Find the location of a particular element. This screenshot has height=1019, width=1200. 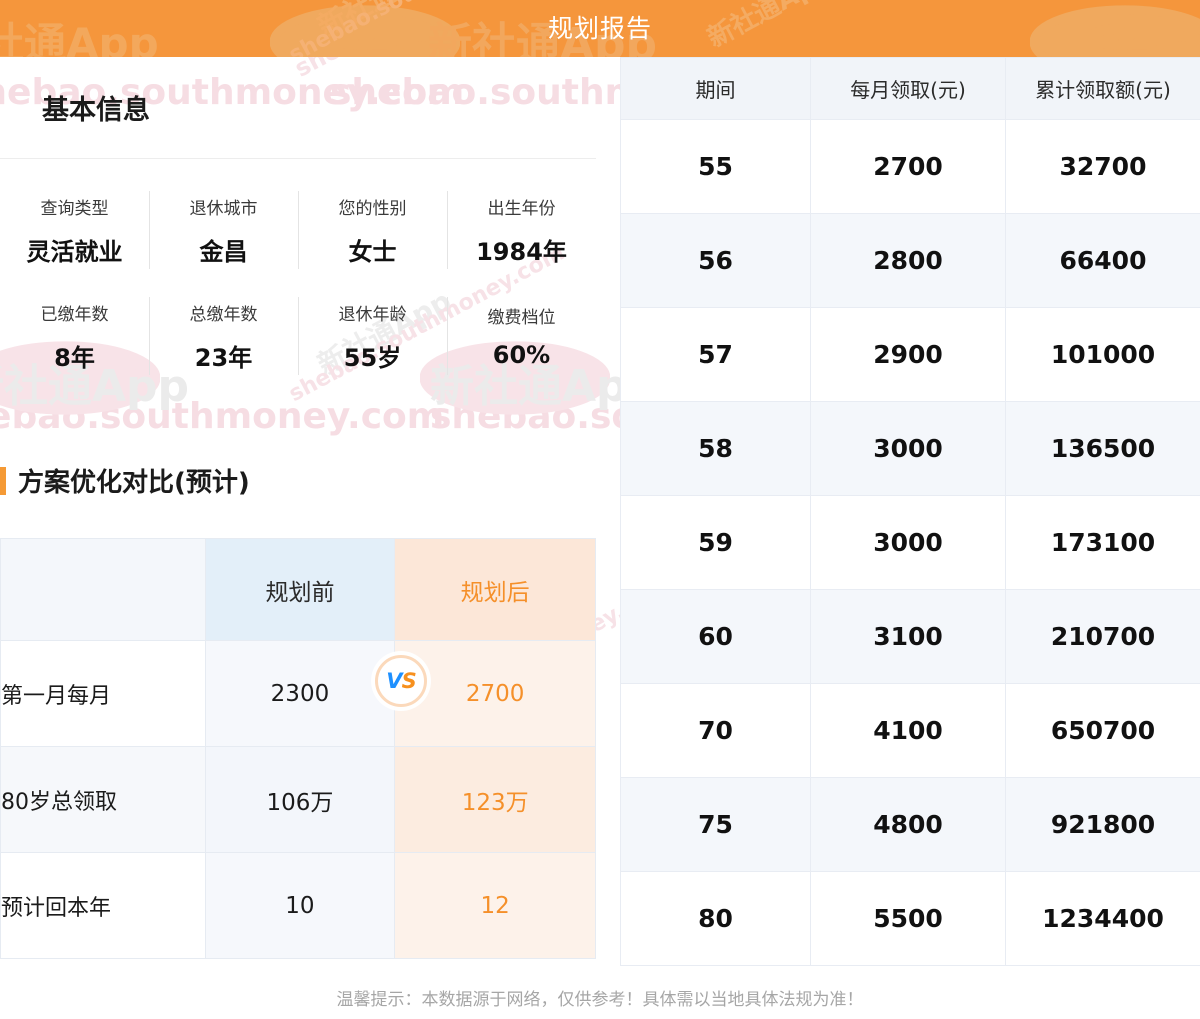

table-row: 第一月每月 2300 2700 is located at coordinates (298, 693).